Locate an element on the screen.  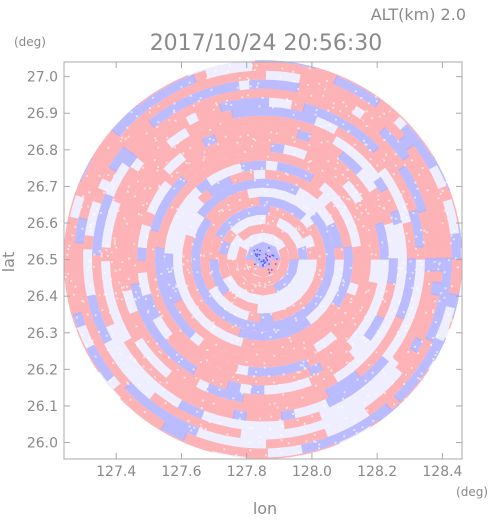
x-tick-label: 127.4 is located at coordinates (116, 472).